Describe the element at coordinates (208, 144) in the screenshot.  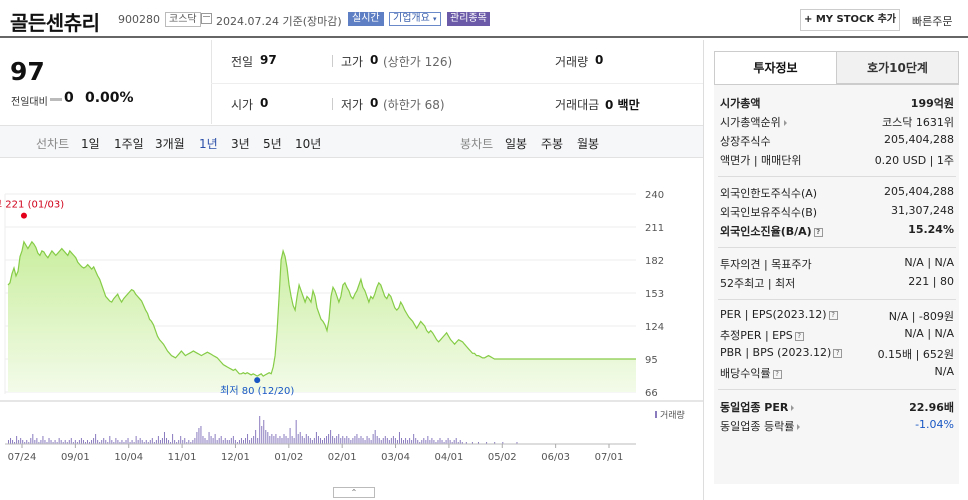
I see `period-1y: 1년` at that location.